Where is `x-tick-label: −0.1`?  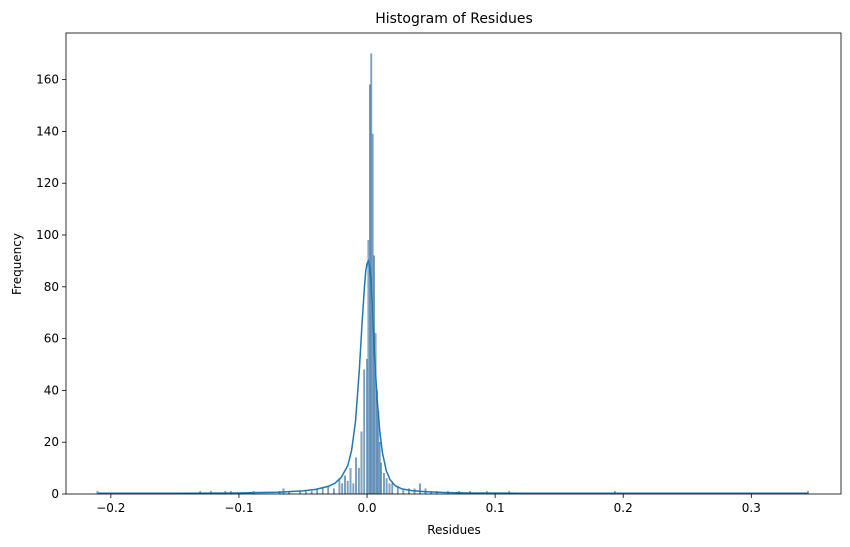 x-tick-label: −0.1 is located at coordinates (238, 508).